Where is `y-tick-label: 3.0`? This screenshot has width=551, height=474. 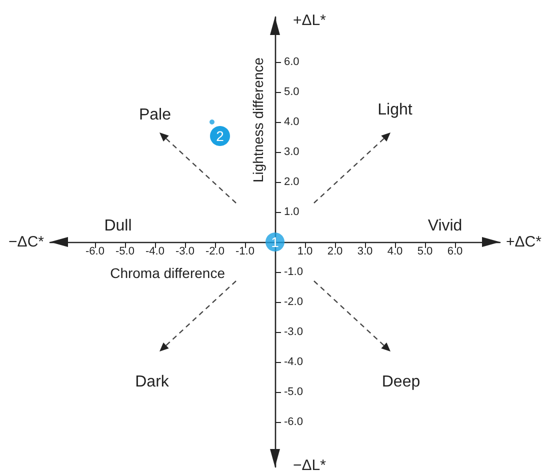 y-tick-label: 3.0 is located at coordinates (292, 152).